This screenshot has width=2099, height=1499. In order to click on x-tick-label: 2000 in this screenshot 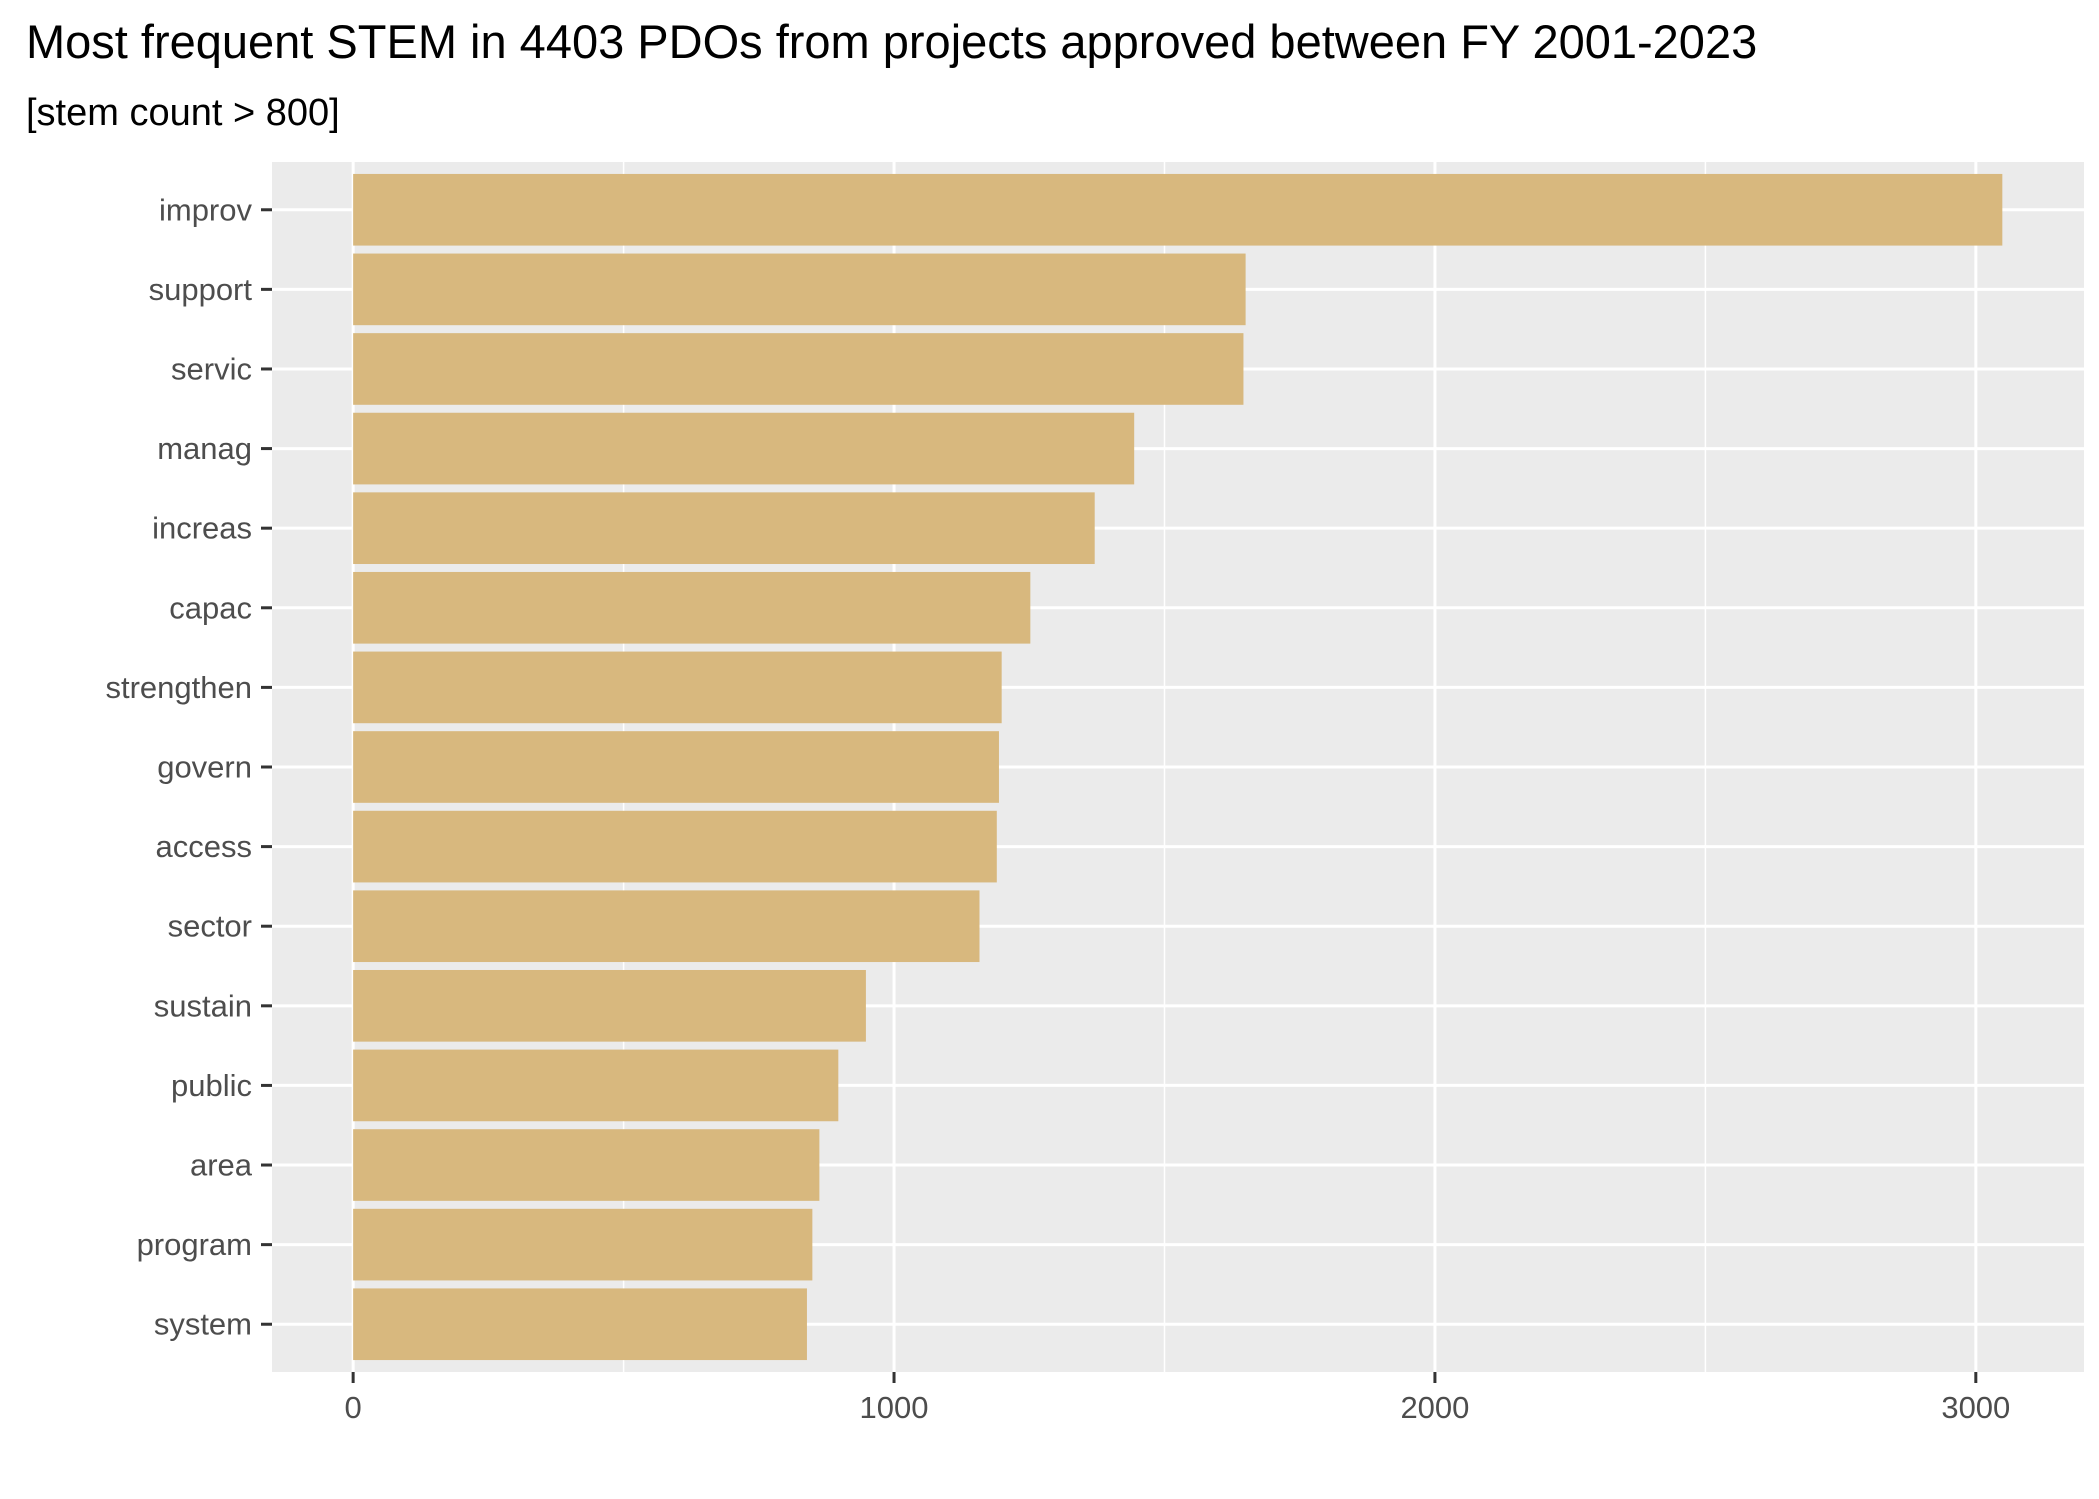, I will do `click(1434, 1407)`.